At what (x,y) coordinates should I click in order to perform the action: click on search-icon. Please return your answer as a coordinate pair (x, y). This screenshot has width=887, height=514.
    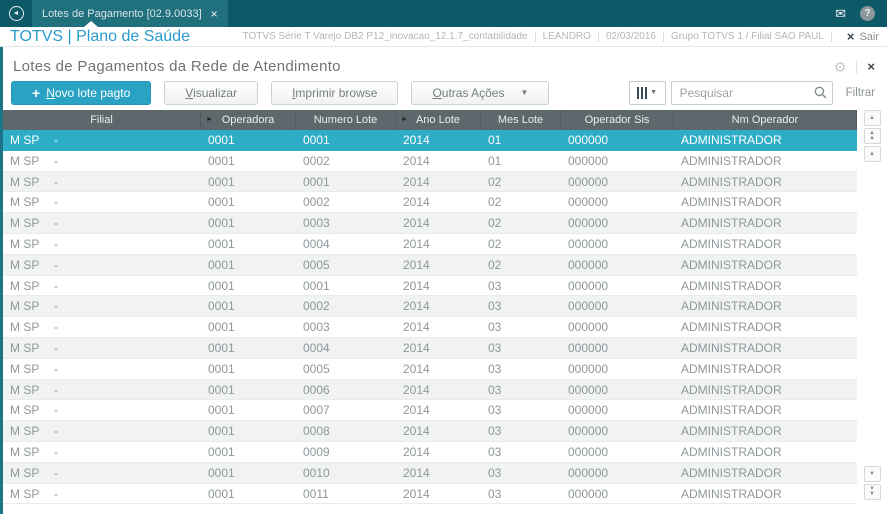
    Looking at the image, I should click on (820, 92).